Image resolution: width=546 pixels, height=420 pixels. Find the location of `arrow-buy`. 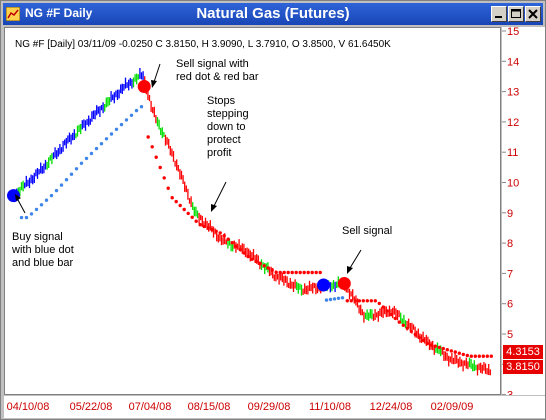

arrow-buy is located at coordinates (21, 206).